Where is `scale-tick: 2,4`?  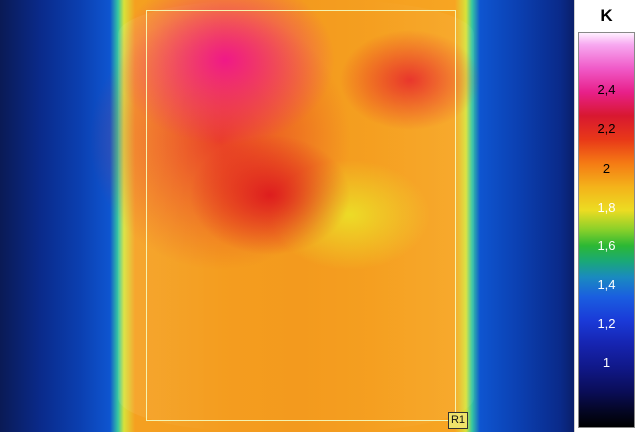 scale-tick: 2,4 is located at coordinates (606, 90).